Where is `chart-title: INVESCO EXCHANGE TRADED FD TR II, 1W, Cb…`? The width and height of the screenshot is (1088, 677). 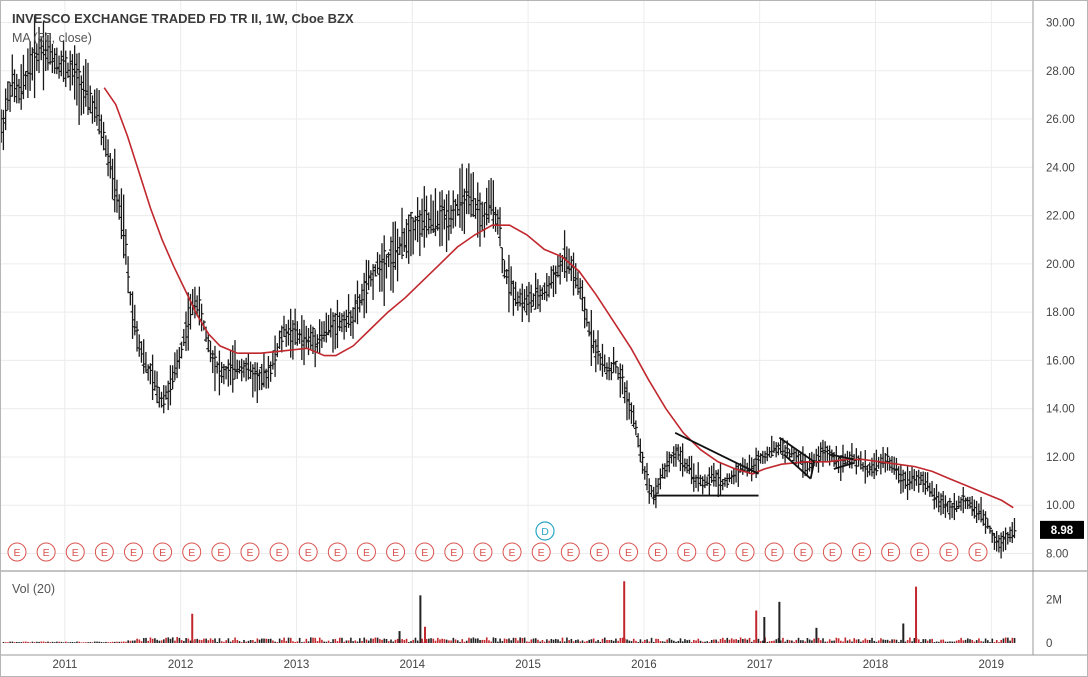
chart-title: INVESCO EXCHANGE TRADED FD TR II, 1W, Cb… is located at coordinates (183, 18).